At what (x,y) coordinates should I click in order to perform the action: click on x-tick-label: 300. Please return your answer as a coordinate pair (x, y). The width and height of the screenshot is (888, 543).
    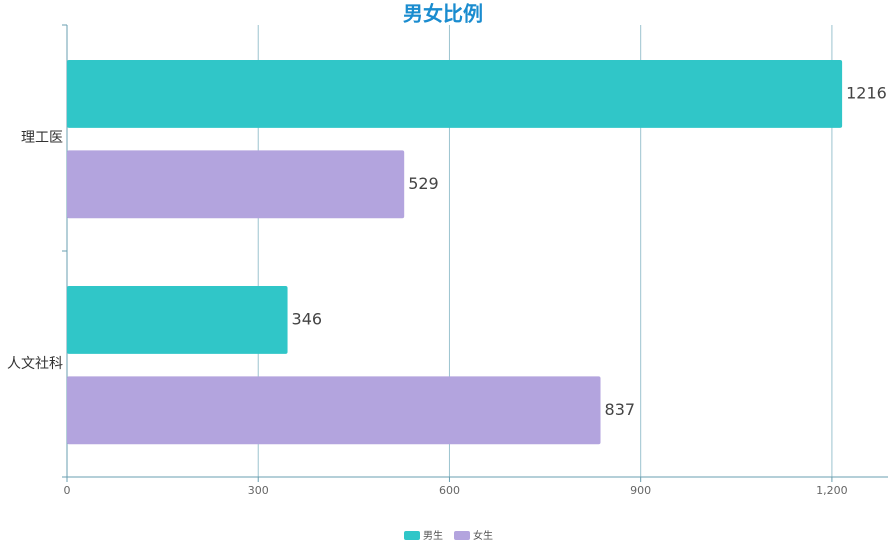
    Looking at the image, I should click on (258, 490).